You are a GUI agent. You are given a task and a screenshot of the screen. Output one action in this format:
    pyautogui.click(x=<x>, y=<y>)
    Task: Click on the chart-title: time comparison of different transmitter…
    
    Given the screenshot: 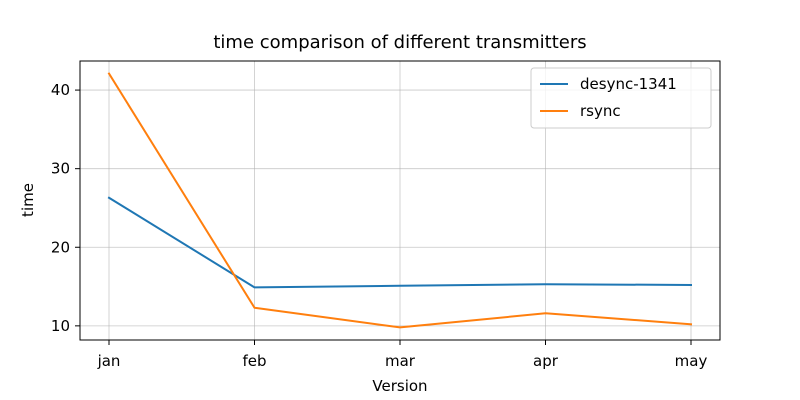 What is the action you would take?
    pyautogui.click(x=399, y=42)
    